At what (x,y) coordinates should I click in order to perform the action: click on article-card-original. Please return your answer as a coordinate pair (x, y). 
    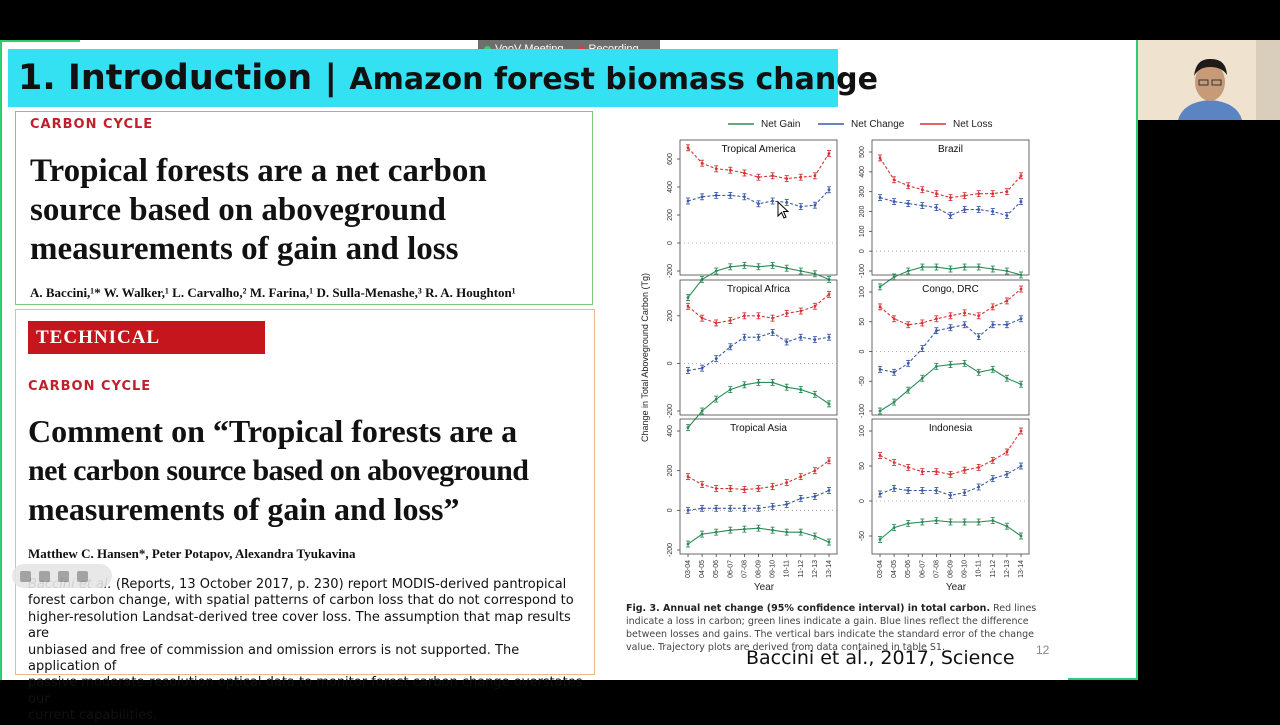
    Looking at the image, I should click on (304, 208).